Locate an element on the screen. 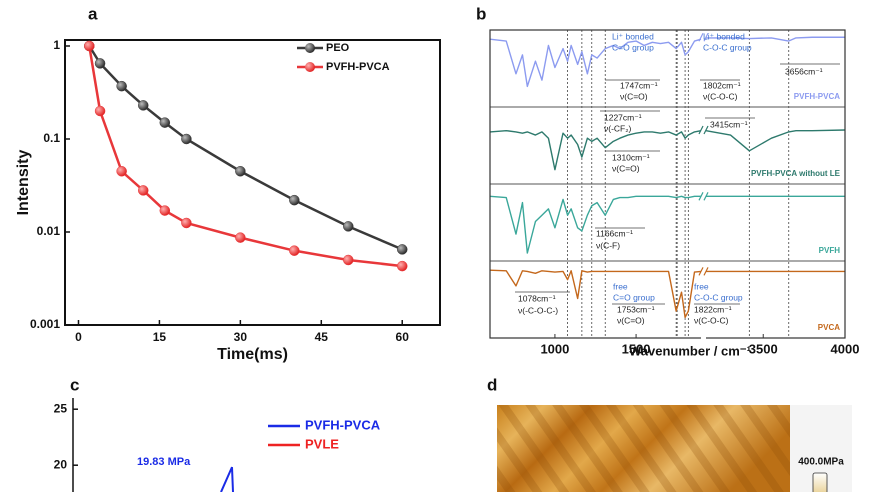  annotation: ν(-C-O-C-) is located at coordinates (538, 310).